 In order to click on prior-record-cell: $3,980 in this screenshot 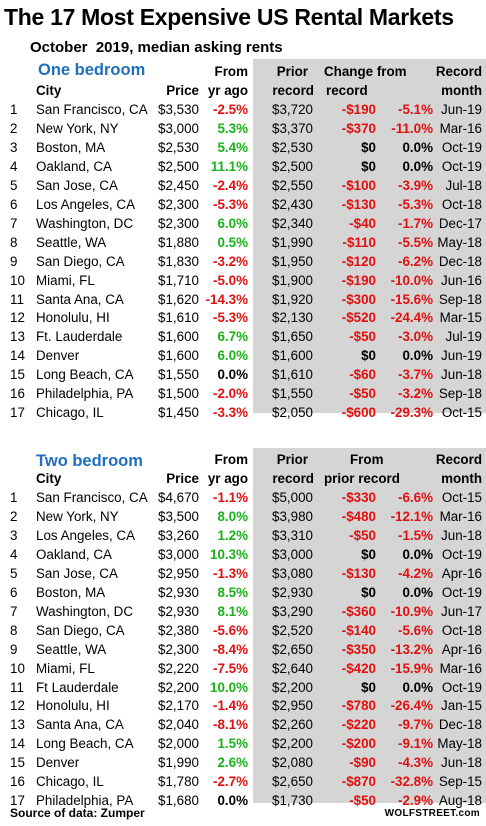, I will do `click(292, 516)`.